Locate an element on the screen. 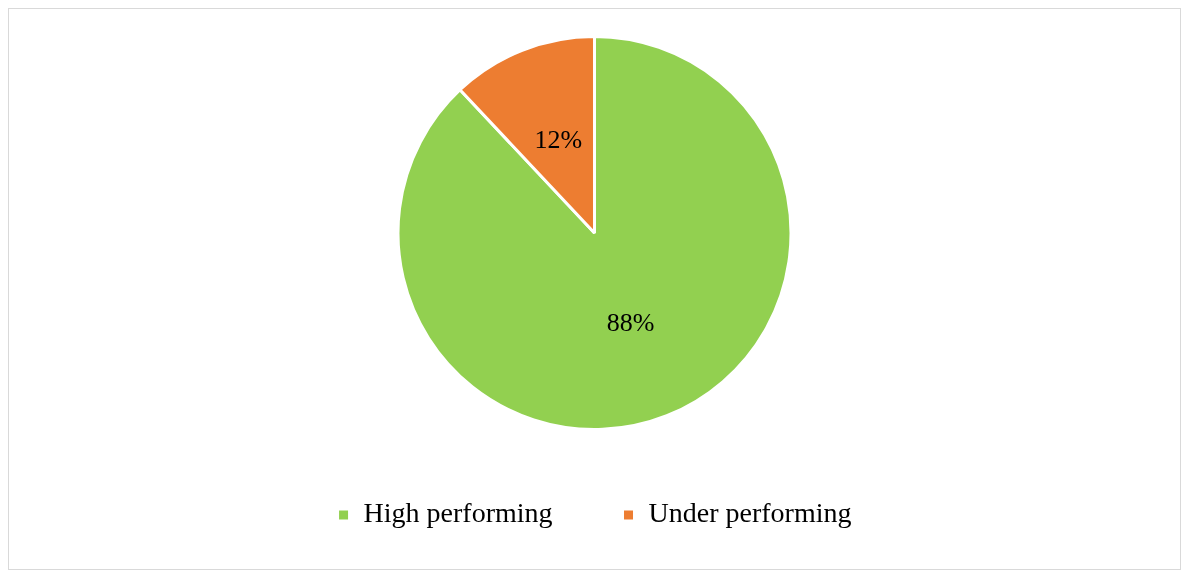 The width and height of the screenshot is (1189, 578). legend-label: High performing is located at coordinates (458, 513).